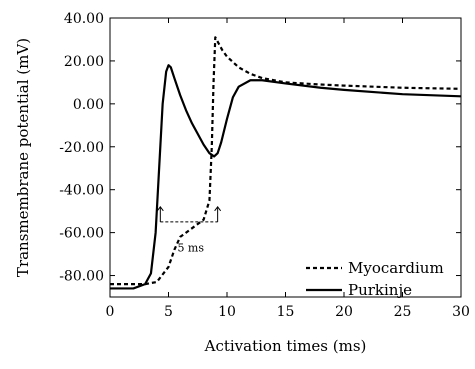 Image resolution: width=475 pixels, height=369 pixels. What do you see at coordinates (189, 230) in the screenshot?
I see `annotation-group: 5 ms` at bounding box center [189, 230].